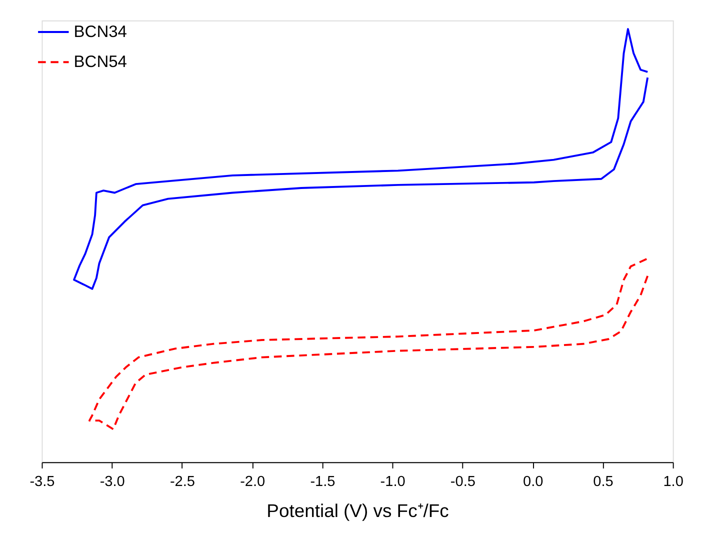 The image size is (701, 548). What do you see at coordinates (357, 510) in the screenshot?
I see `x-axis-title: Potential (V) vs Fc⁺/Fc` at bounding box center [357, 510].